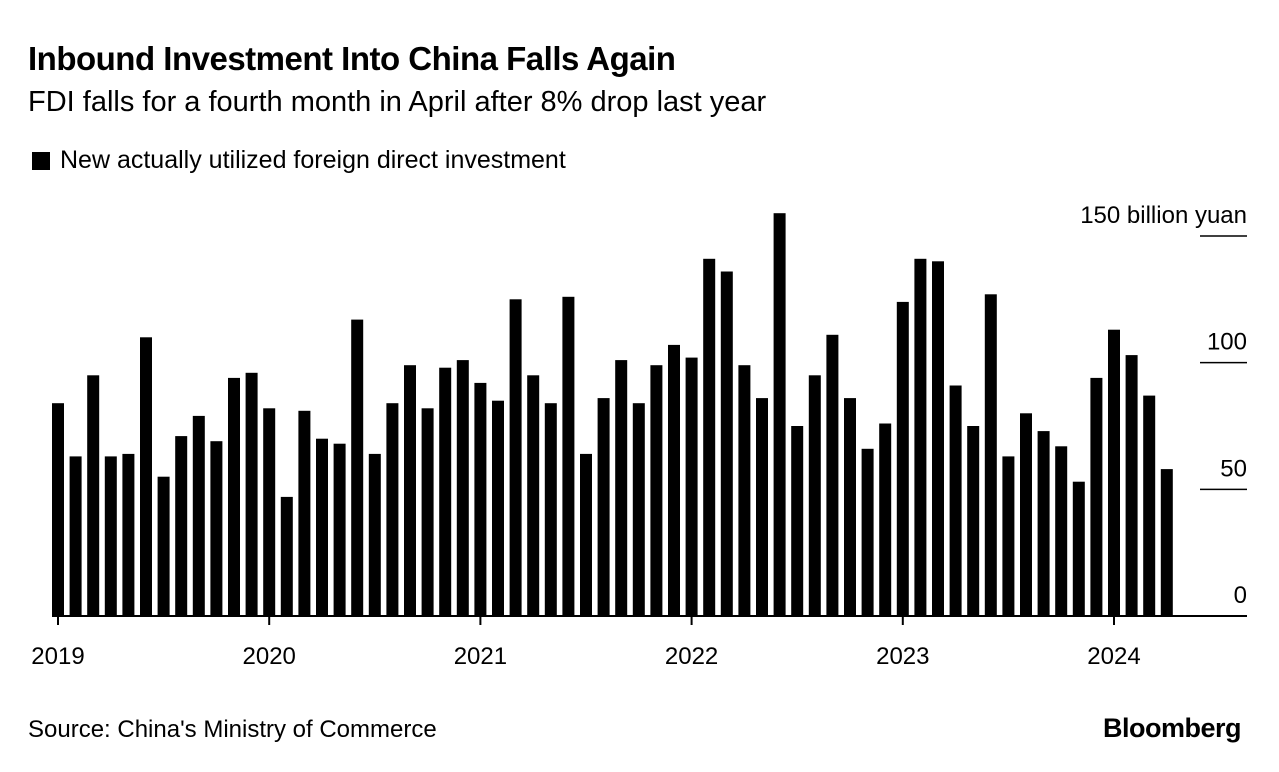  I want to click on x-tick-label: 2024, so click(1113, 656).